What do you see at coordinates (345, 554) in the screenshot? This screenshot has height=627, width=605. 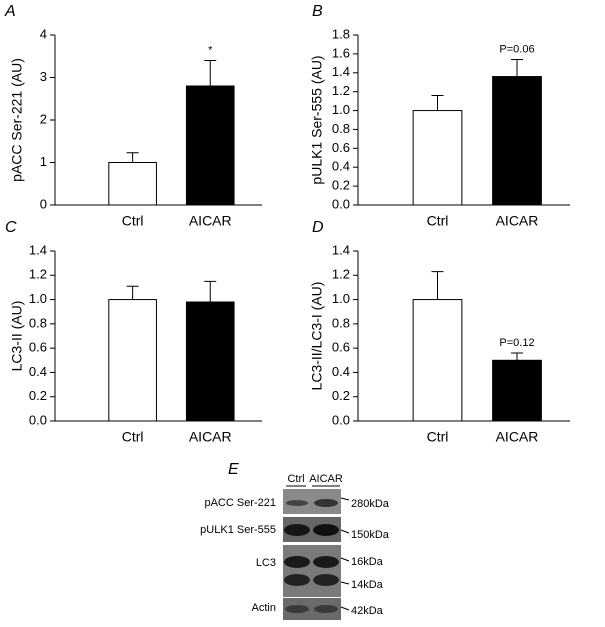 I see `marker-tick` at bounding box center [345, 554].